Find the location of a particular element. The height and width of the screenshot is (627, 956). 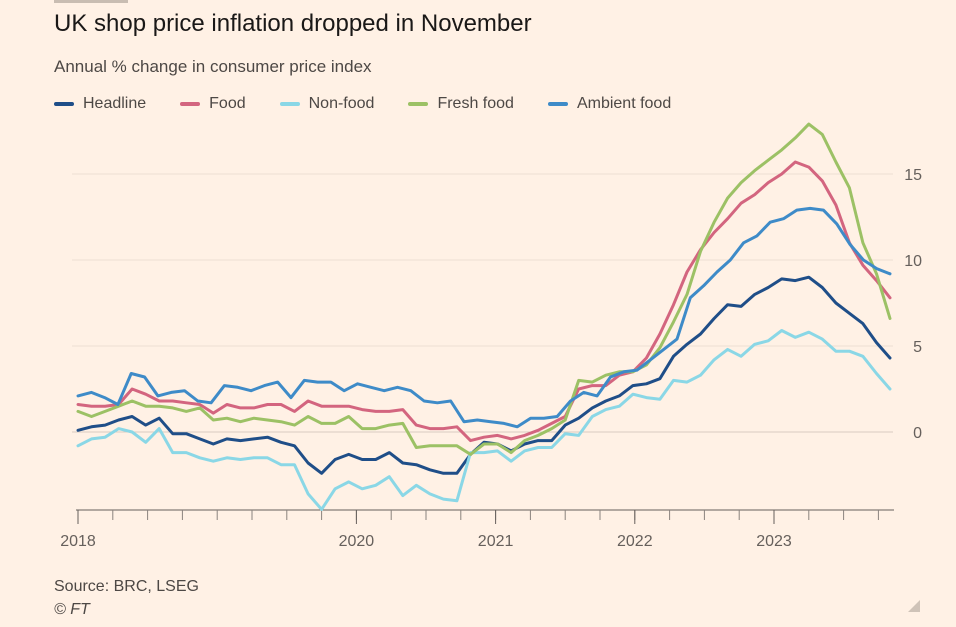

legend-swatch-fresh-food is located at coordinates (418, 104).